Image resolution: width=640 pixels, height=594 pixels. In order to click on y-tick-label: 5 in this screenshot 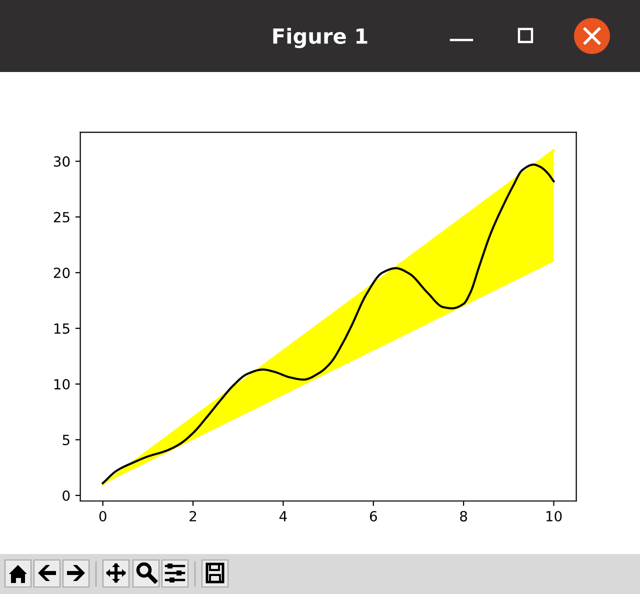, I will do `click(66, 440)`.